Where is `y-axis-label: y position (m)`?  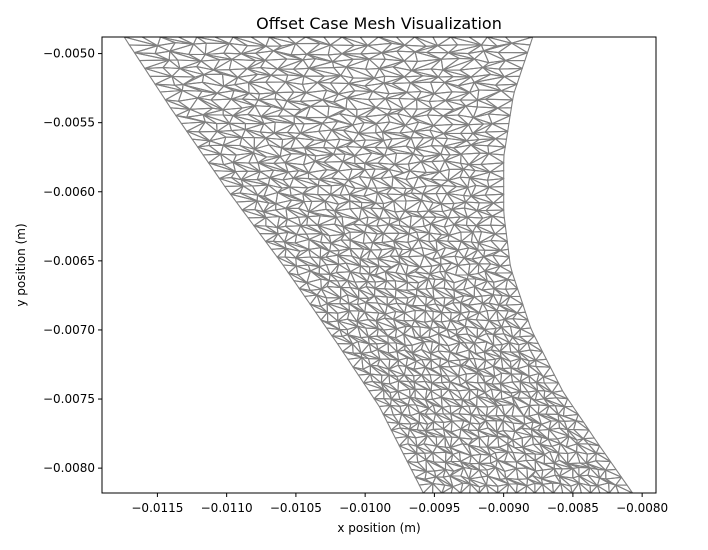 y-axis-label: y position (m) is located at coordinates (21, 264).